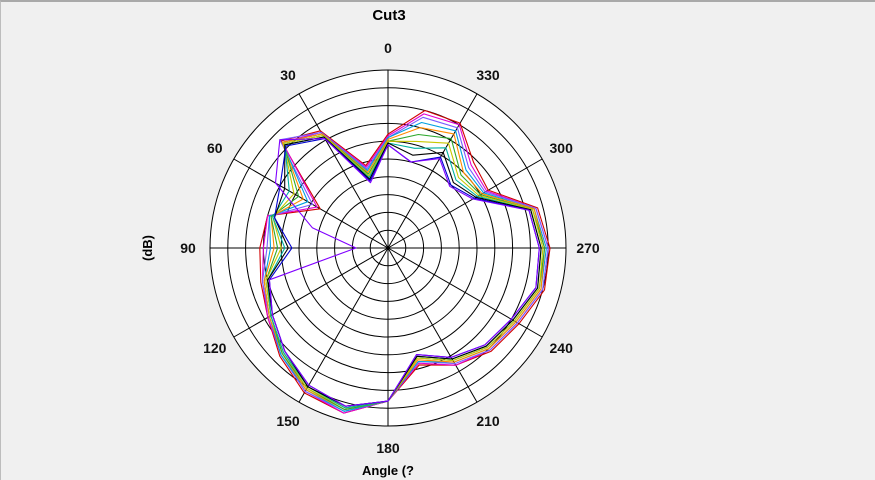 This screenshot has width=875, height=480. I want to click on x-axis-label: Angle (?, so click(388, 470).